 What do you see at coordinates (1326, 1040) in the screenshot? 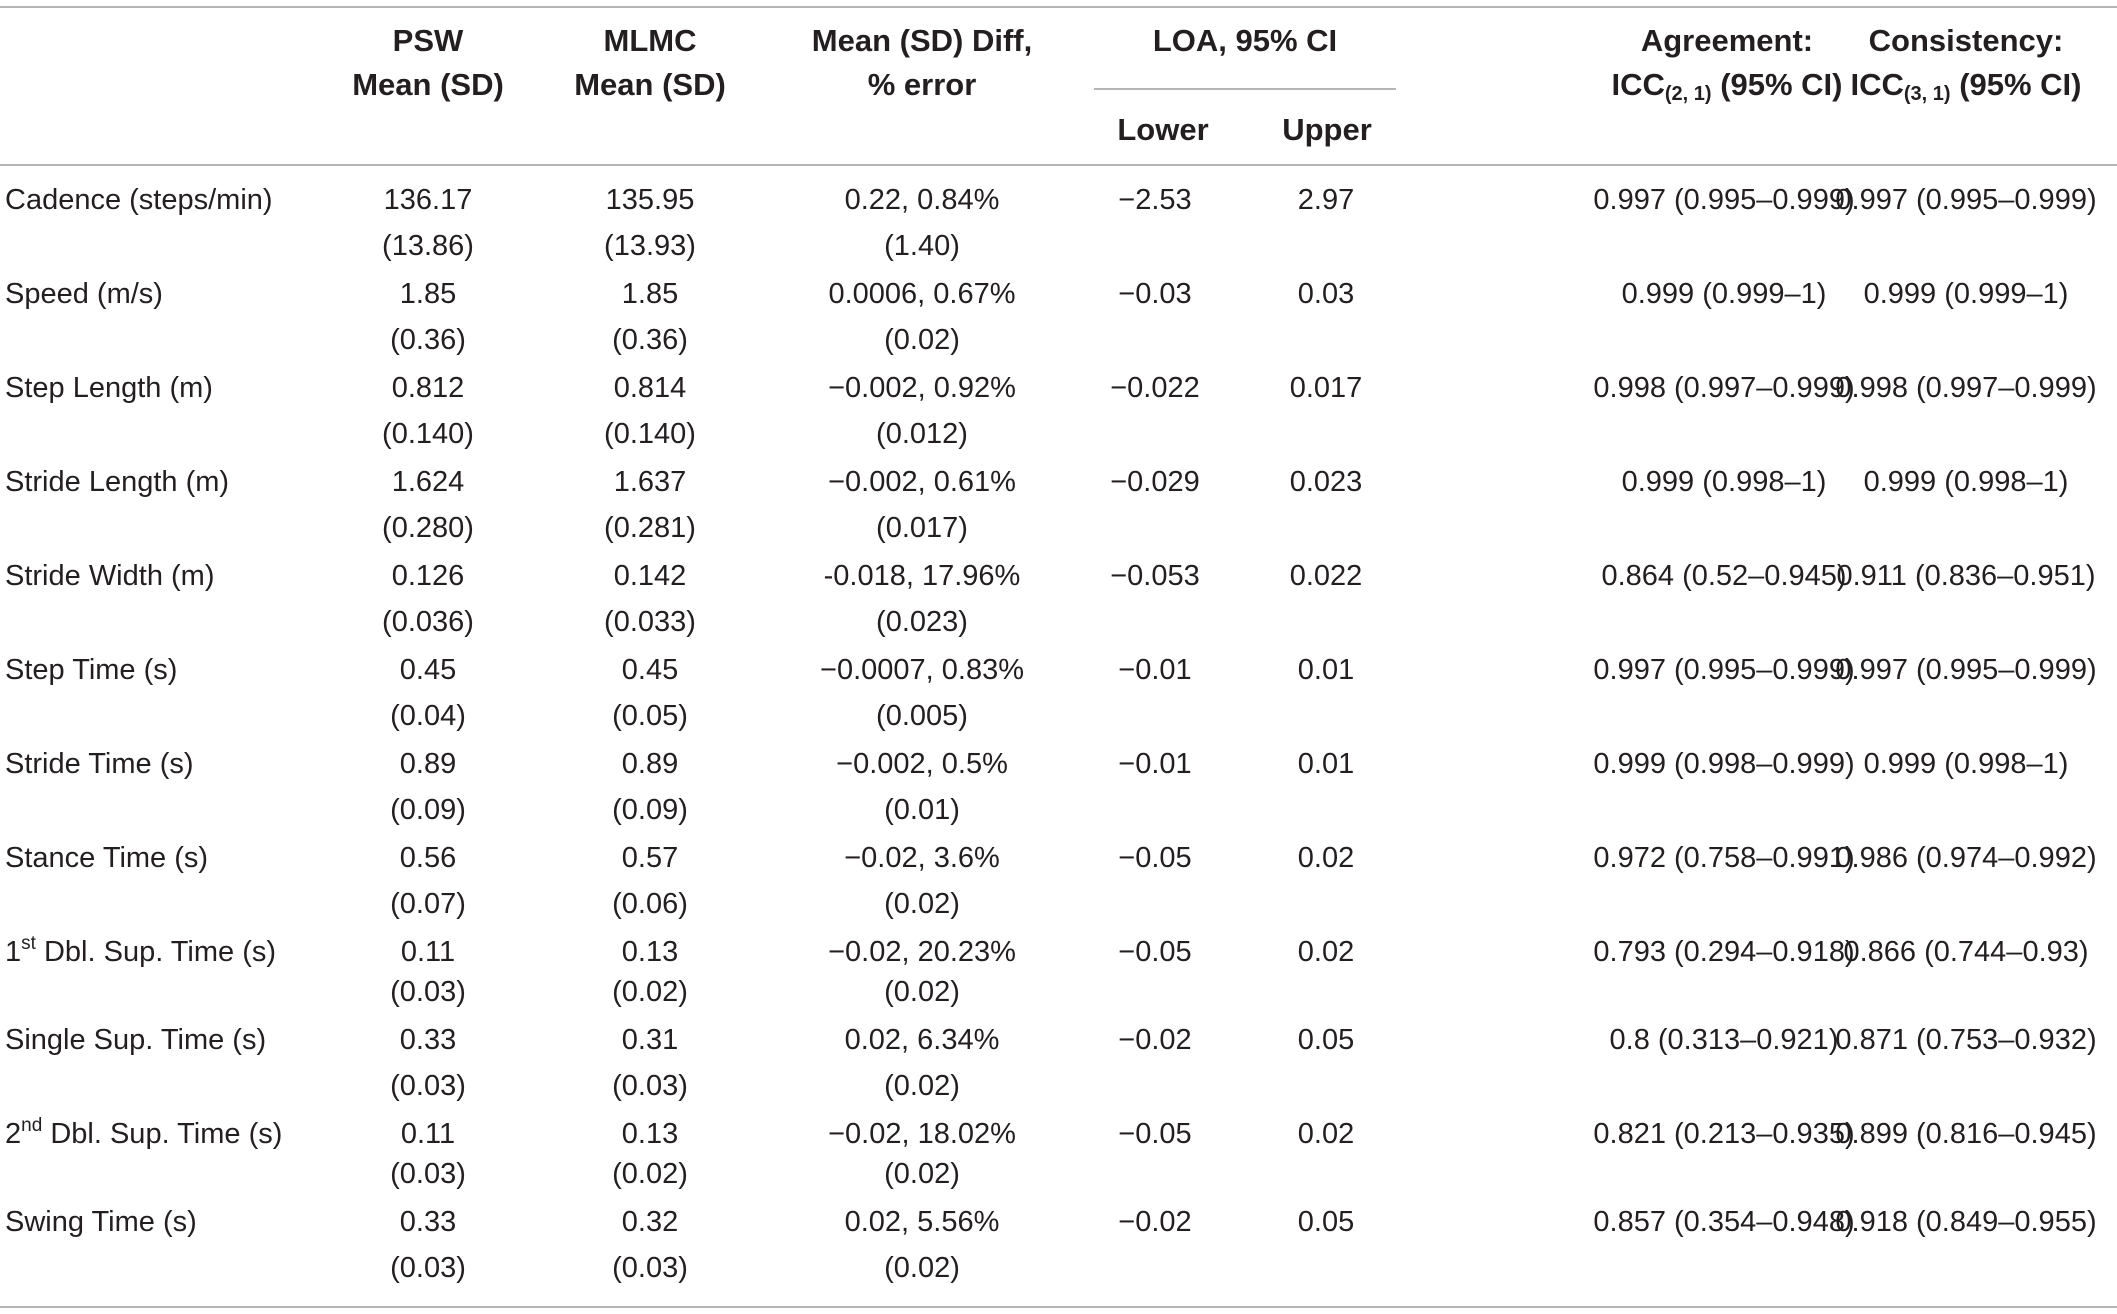
I see `loa-upper: 0.05` at bounding box center [1326, 1040].